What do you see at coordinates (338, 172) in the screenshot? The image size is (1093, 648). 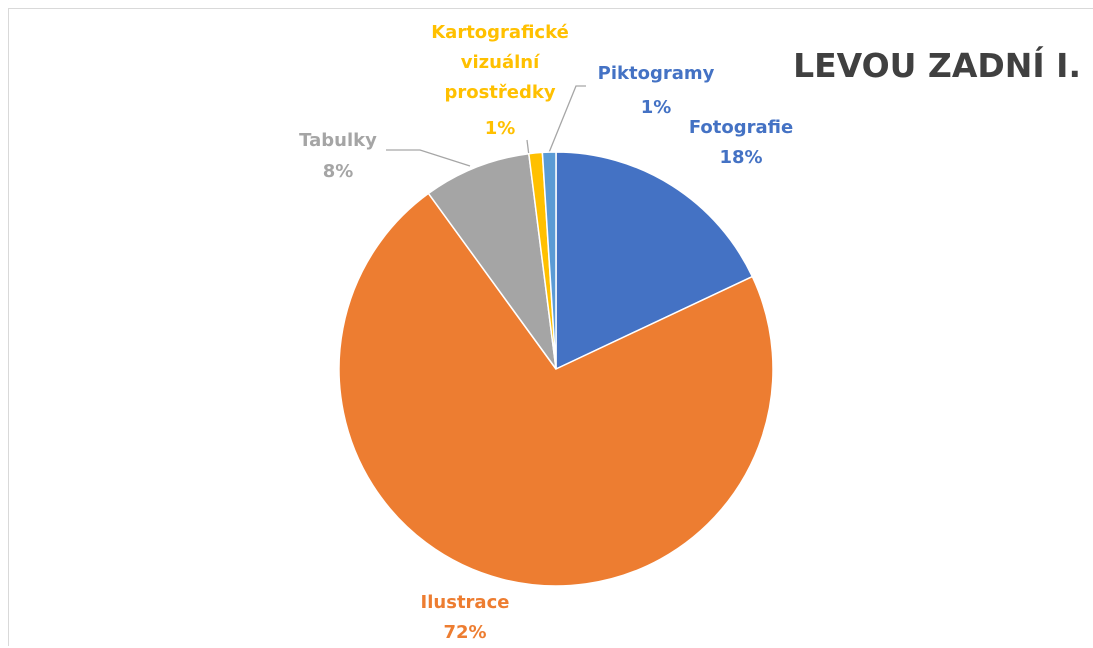 I see `data-label: 8%` at bounding box center [338, 172].